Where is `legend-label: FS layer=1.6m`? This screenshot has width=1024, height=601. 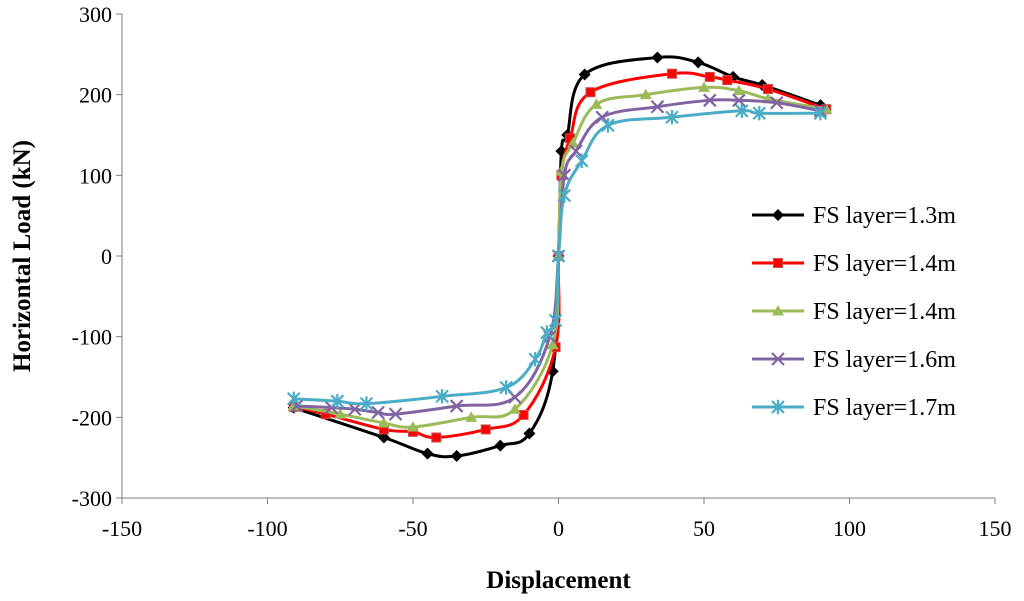
legend-label: FS layer=1.6m is located at coordinates (884, 360).